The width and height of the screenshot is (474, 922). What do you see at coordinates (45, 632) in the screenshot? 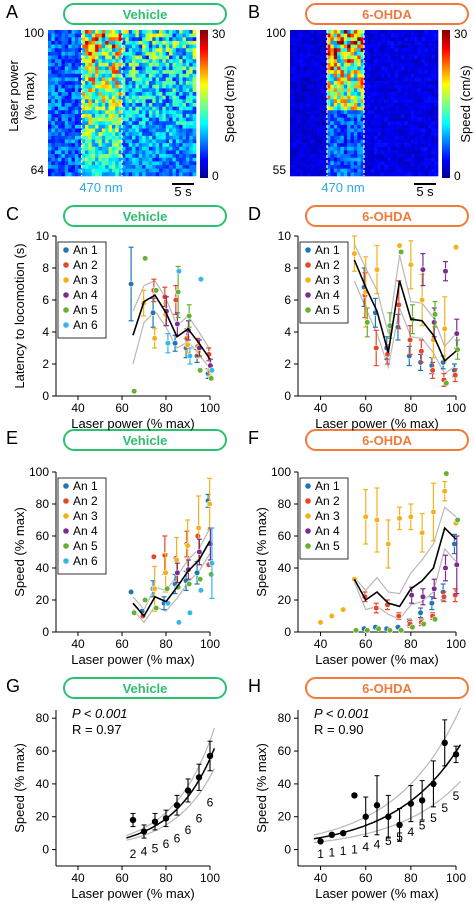
I see `y-tick-label: 0` at bounding box center [45, 632].